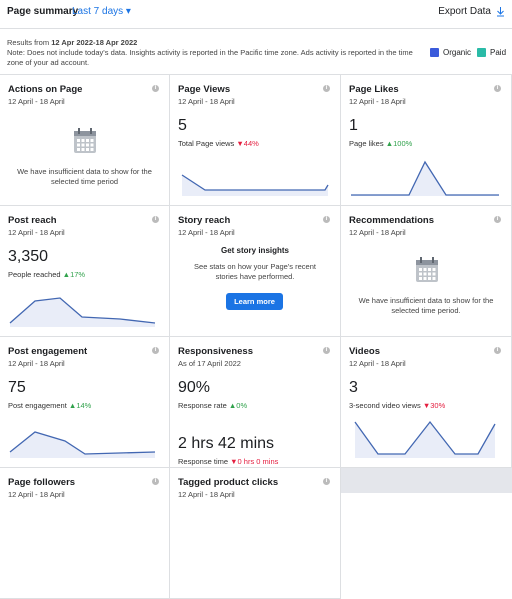  Describe the element at coordinates (457, 52) in the screenshot. I see `legend-organic: Organic` at that location.